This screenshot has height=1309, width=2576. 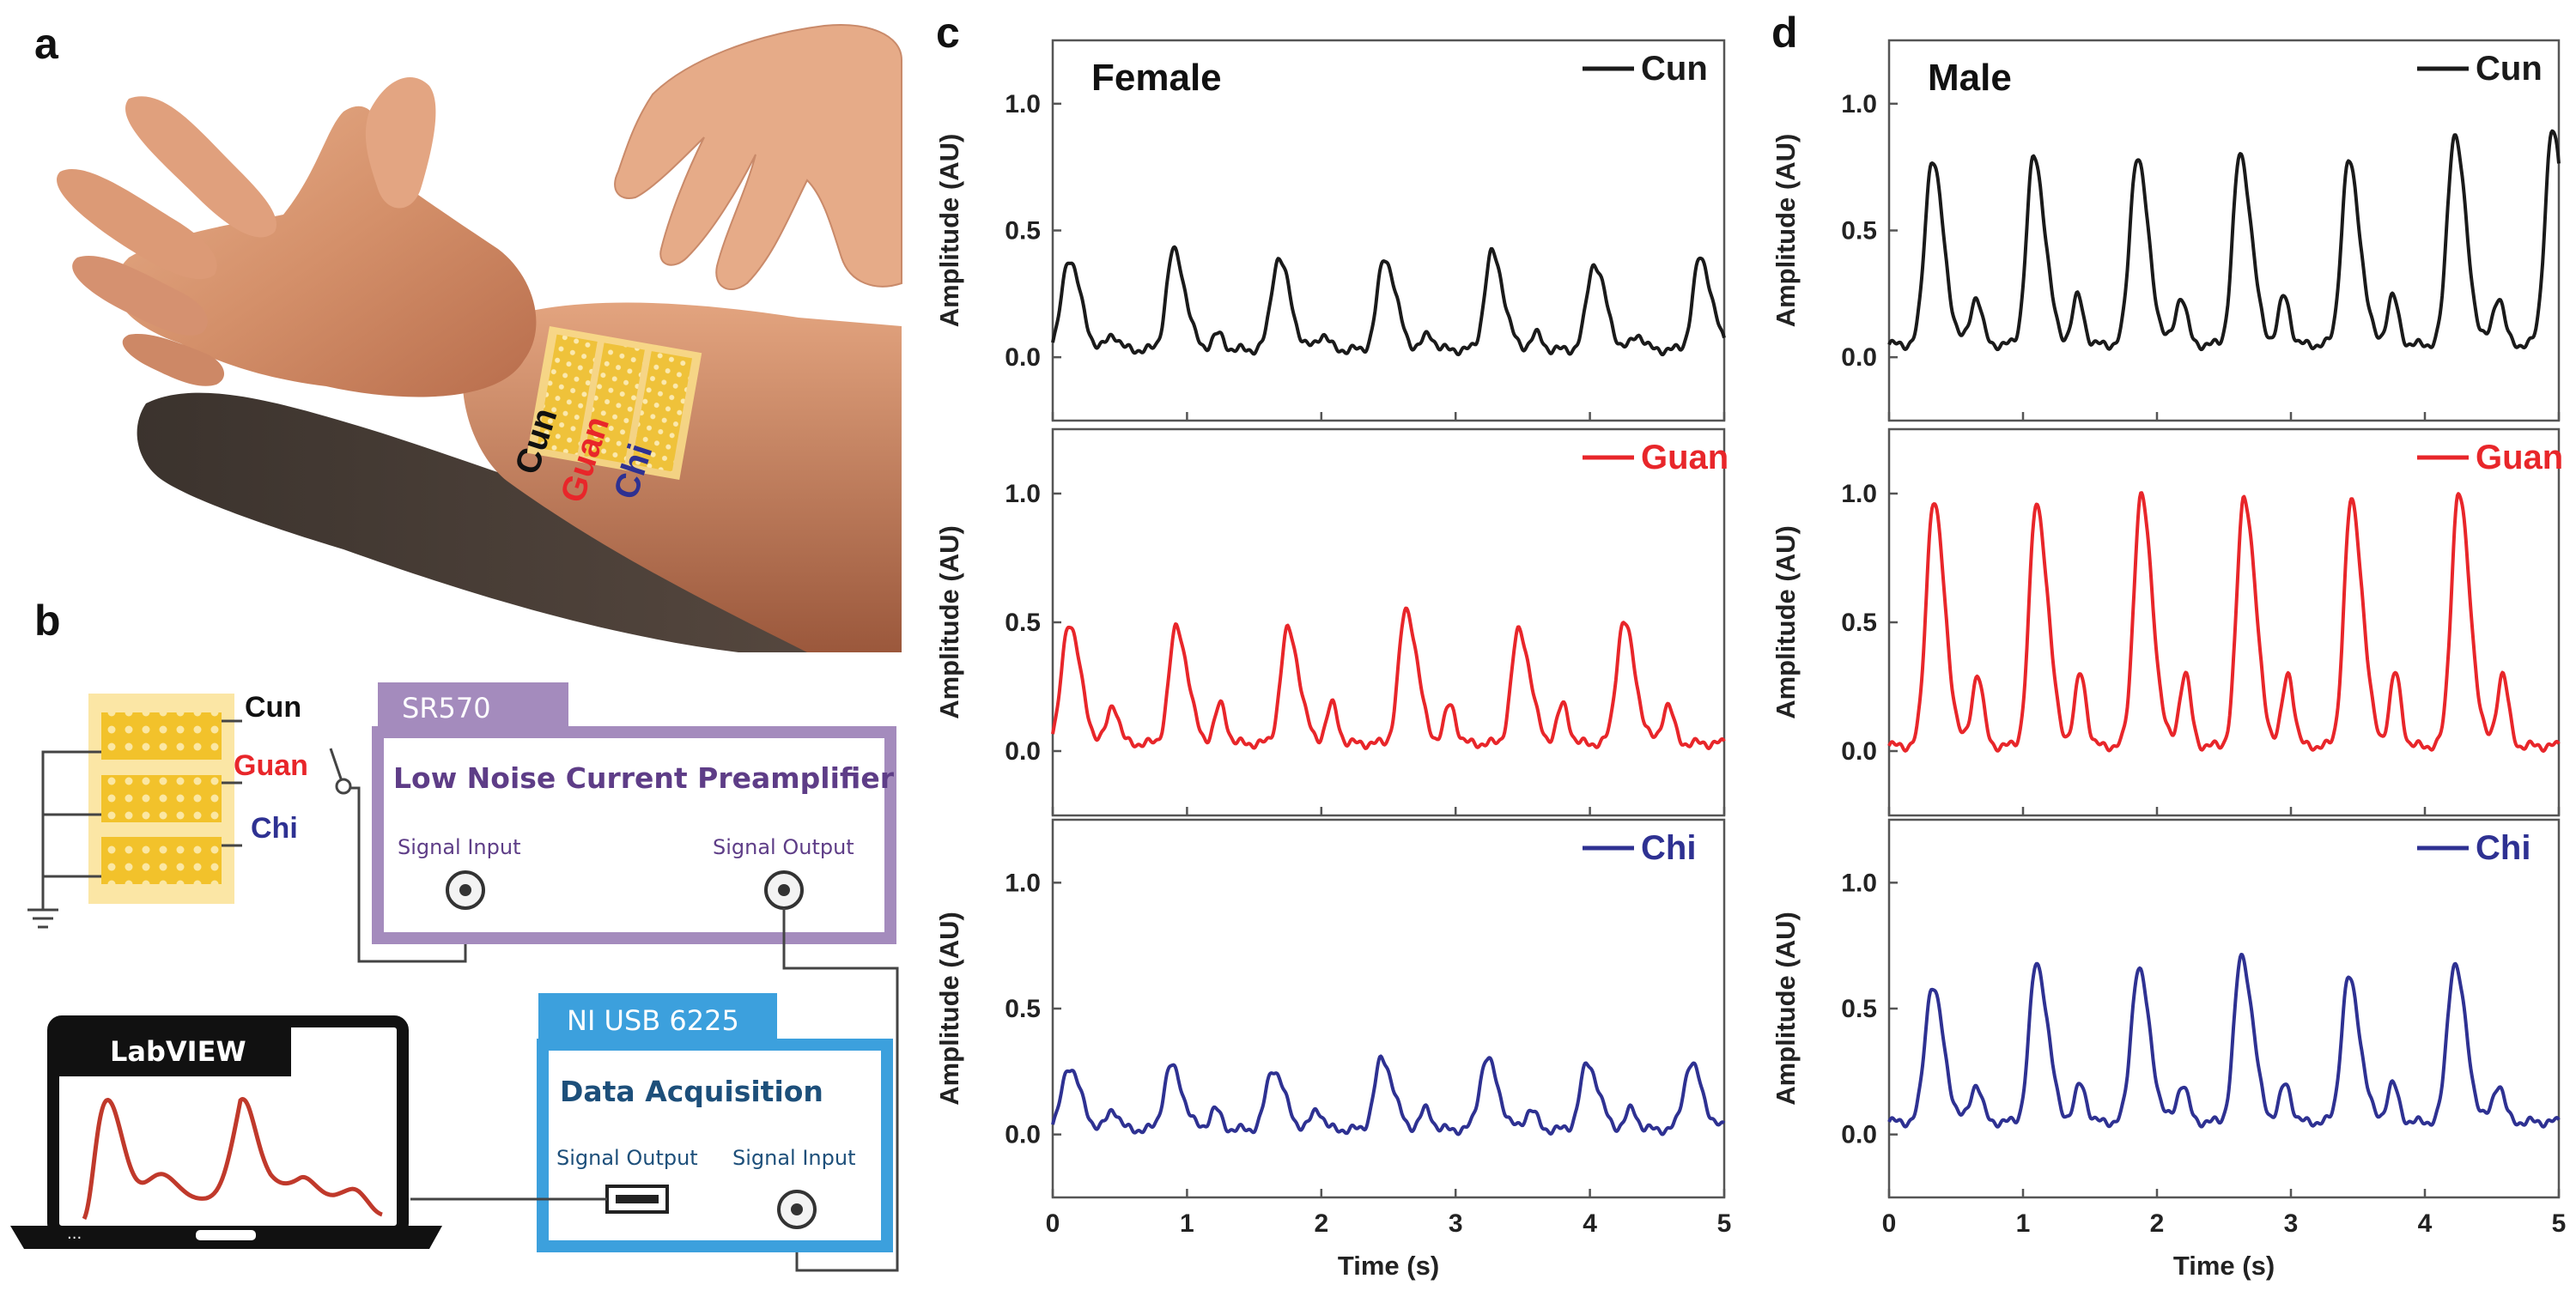 I want to click on subplot-c-guan: 0.0 0.5 1.0 Amplitude (AU) Guan, so click(x=1331, y=622).